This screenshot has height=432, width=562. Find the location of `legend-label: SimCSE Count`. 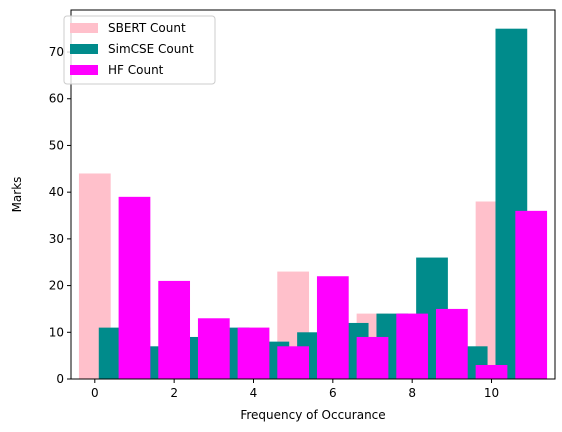

legend-label: SimCSE Count is located at coordinates (151, 49).